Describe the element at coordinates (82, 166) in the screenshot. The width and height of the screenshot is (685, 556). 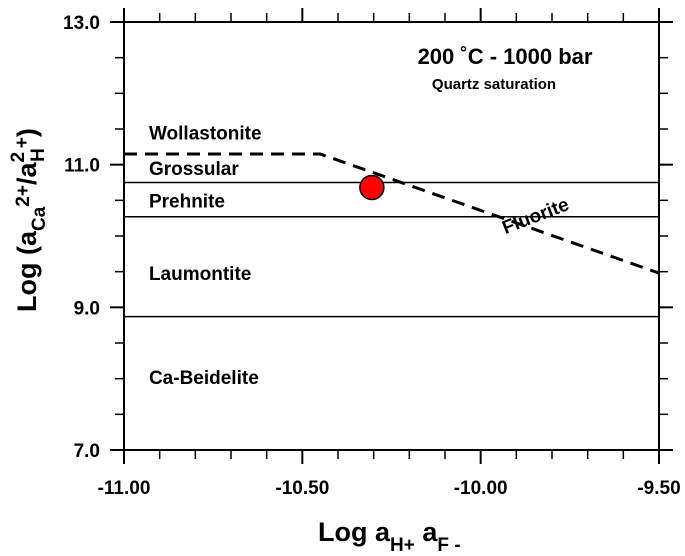
I see `y-tick-label: 11.0` at that location.